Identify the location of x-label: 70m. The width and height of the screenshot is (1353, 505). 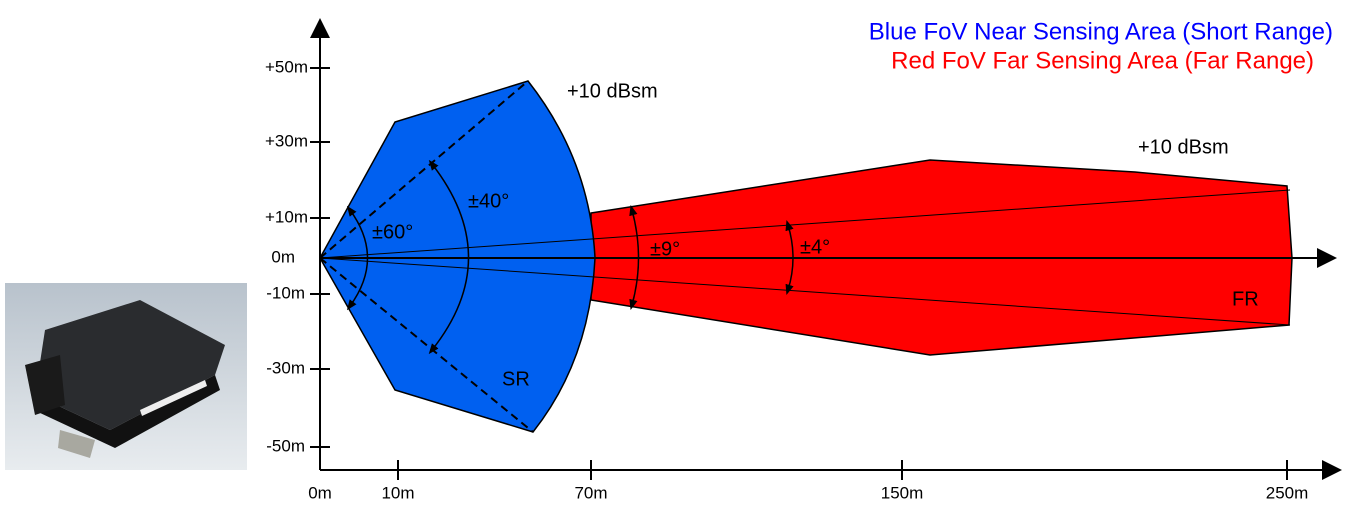
(590, 492).